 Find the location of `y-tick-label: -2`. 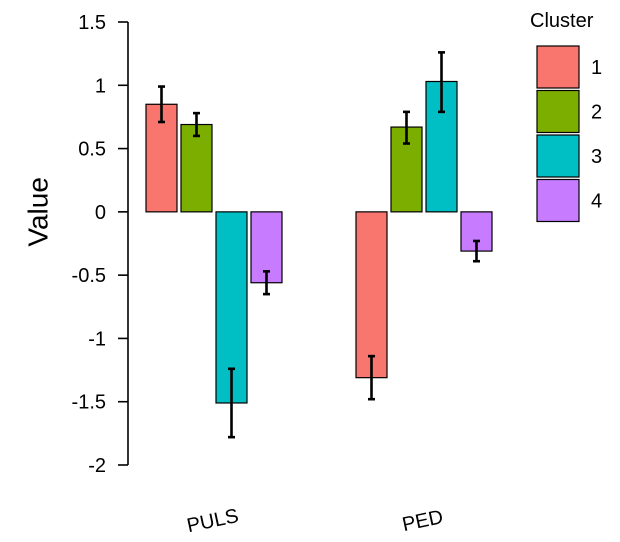

y-tick-label: -2 is located at coordinates (97, 466).